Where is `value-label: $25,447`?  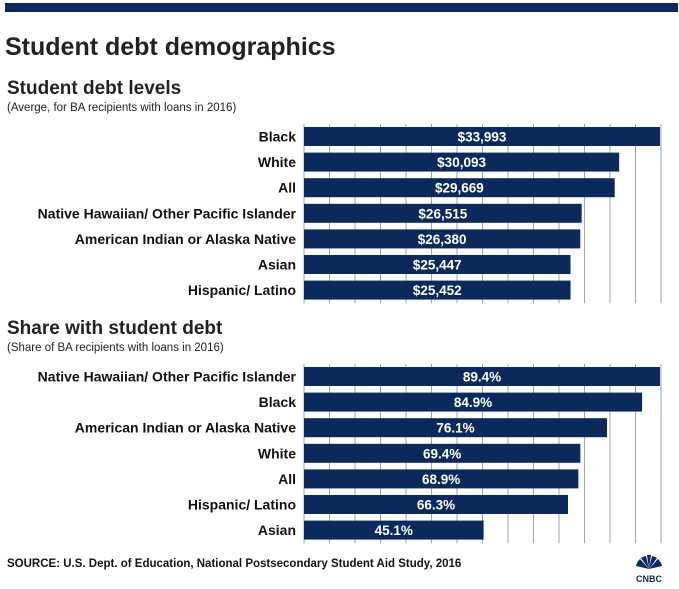
value-label: $25,447 is located at coordinates (437, 265).